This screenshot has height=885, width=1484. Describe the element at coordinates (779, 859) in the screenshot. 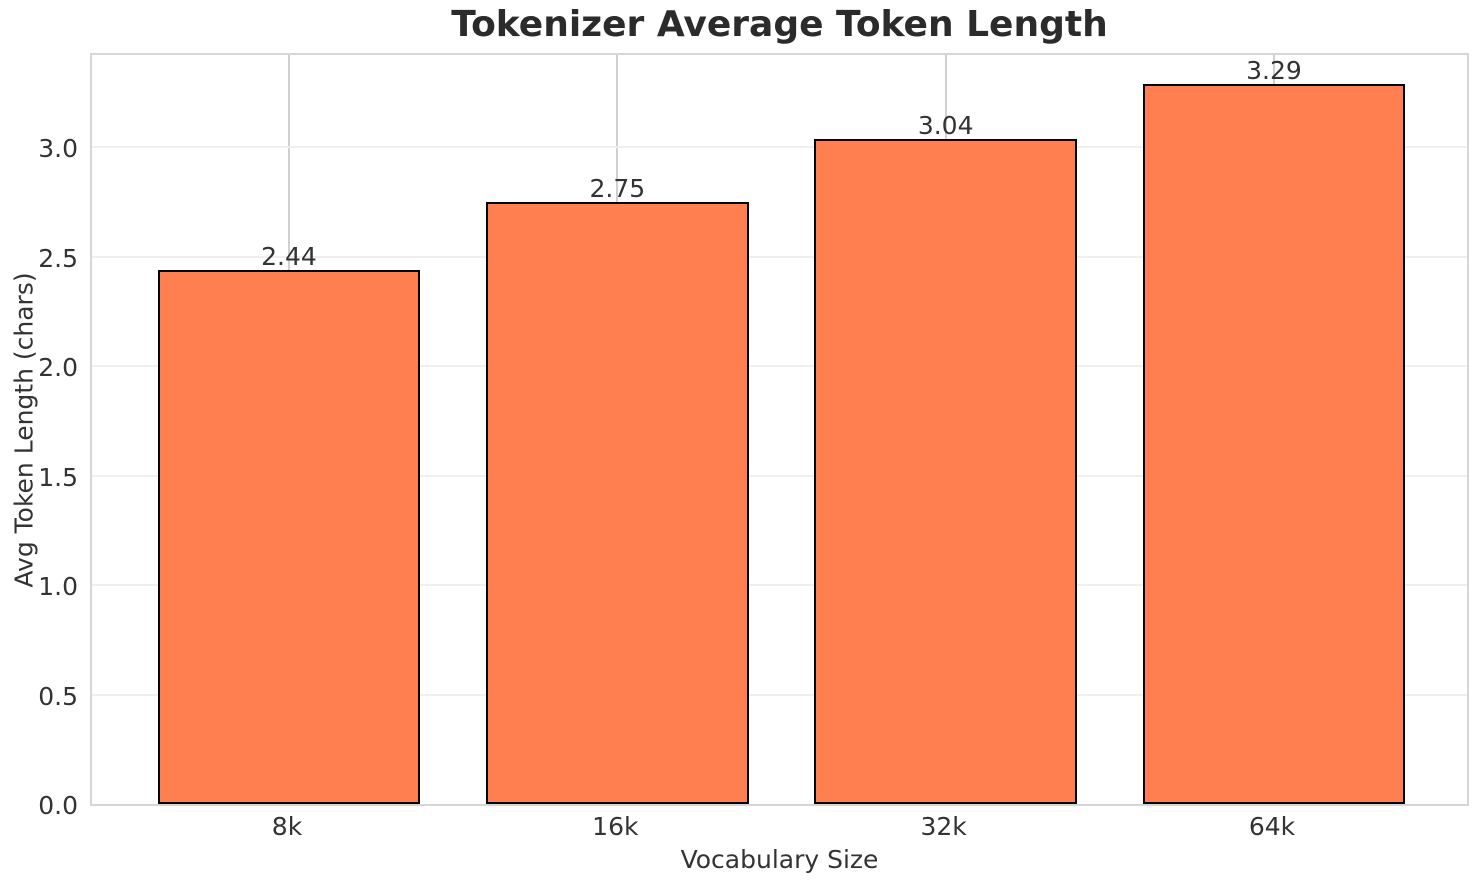

I see `x-axis-label: Vocabulary Size` at that location.